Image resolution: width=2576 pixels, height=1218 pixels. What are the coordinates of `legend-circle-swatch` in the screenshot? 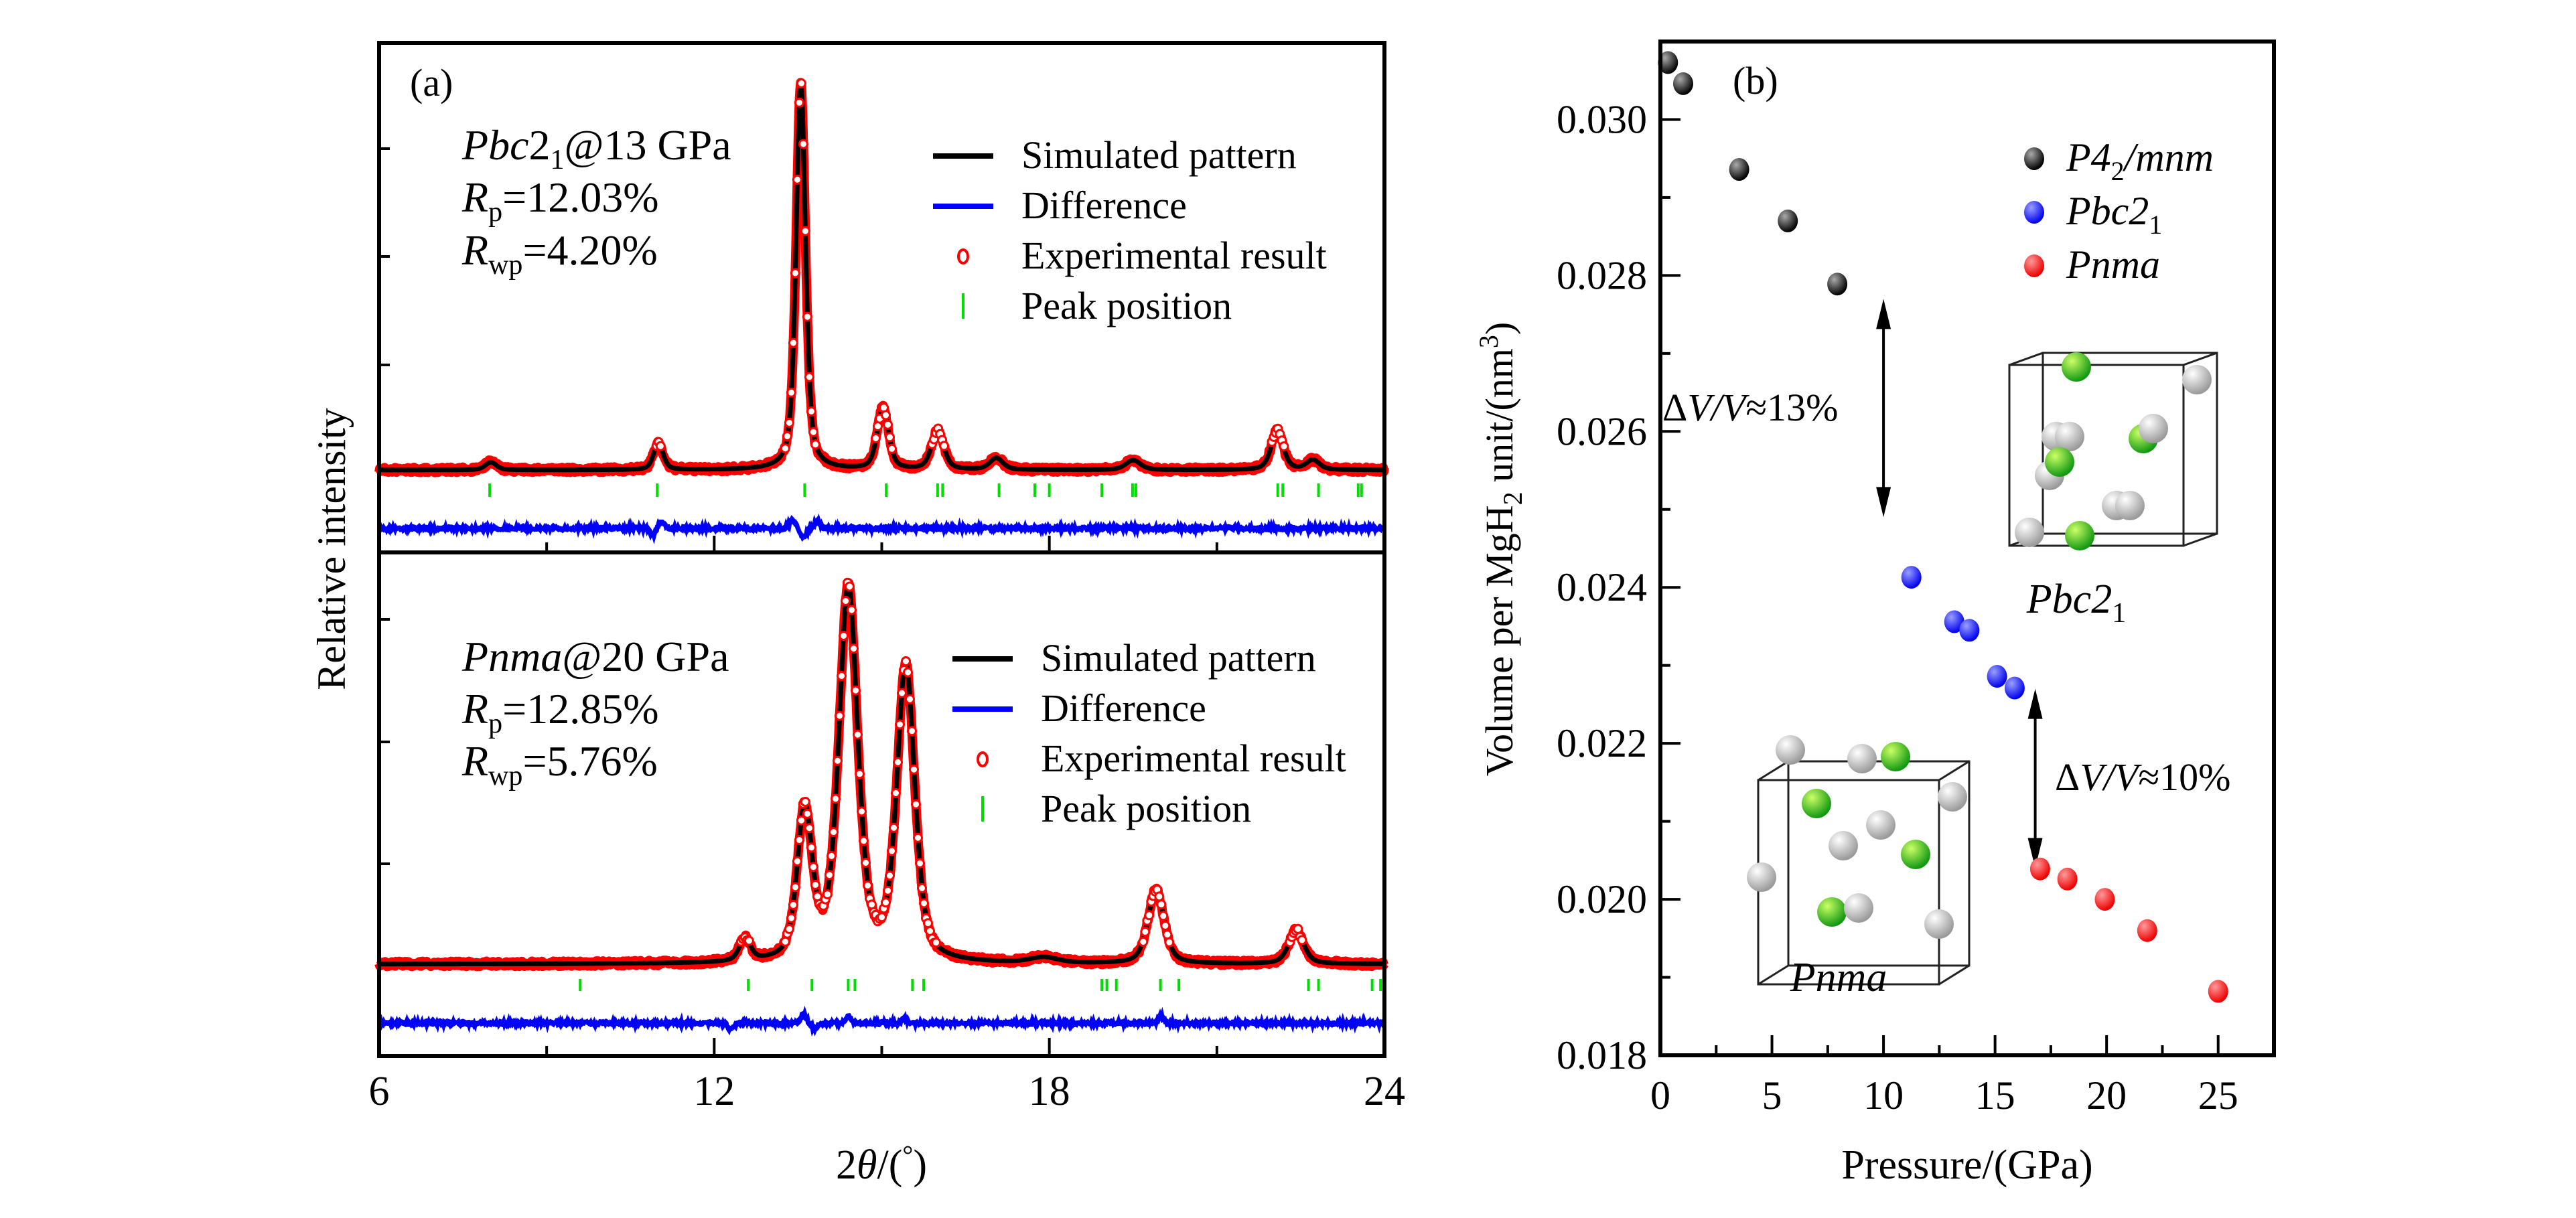 It's located at (983, 759).